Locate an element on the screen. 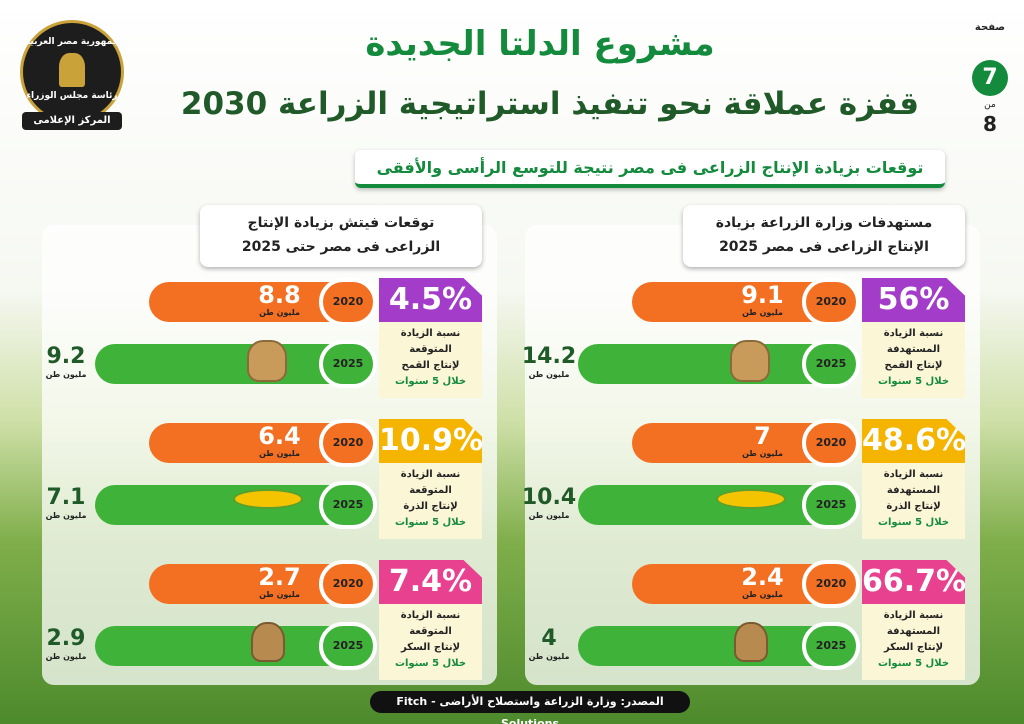 Image resolution: width=1024 pixels, height=724 pixels. logo-line: جمهورية مصر العربية is located at coordinates (72, 42).